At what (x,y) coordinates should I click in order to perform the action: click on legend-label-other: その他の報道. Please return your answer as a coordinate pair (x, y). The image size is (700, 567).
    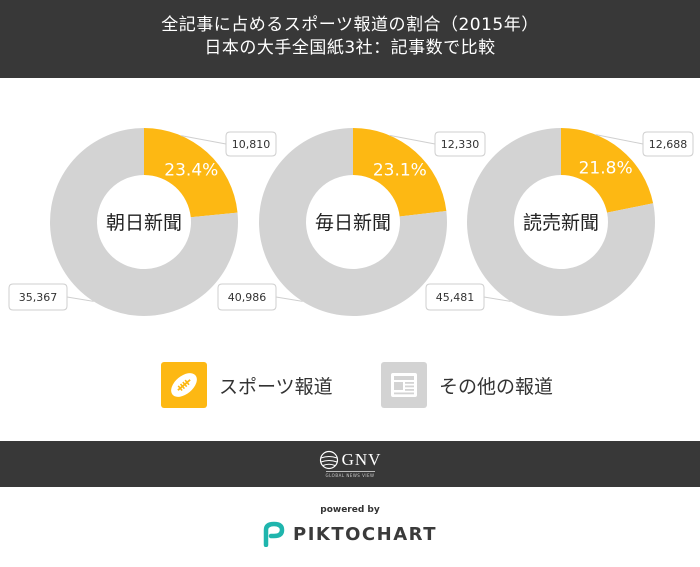
    Looking at the image, I should click on (496, 386).